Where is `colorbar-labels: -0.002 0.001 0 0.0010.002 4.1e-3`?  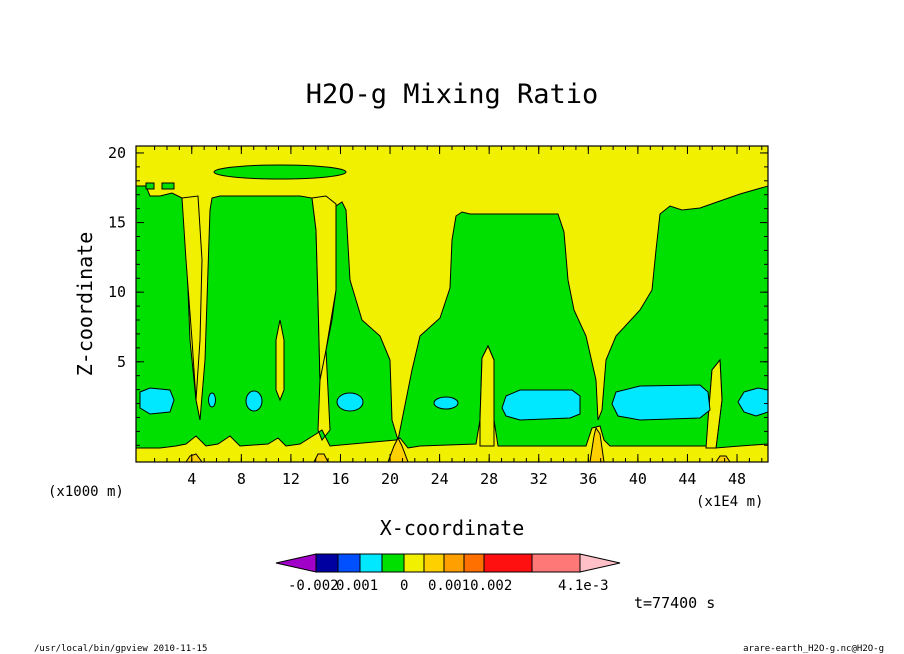
colorbar-labels: -0.002 0.001 0 0.0010.002 4.1e-3 is located at coordinates (448, 586).